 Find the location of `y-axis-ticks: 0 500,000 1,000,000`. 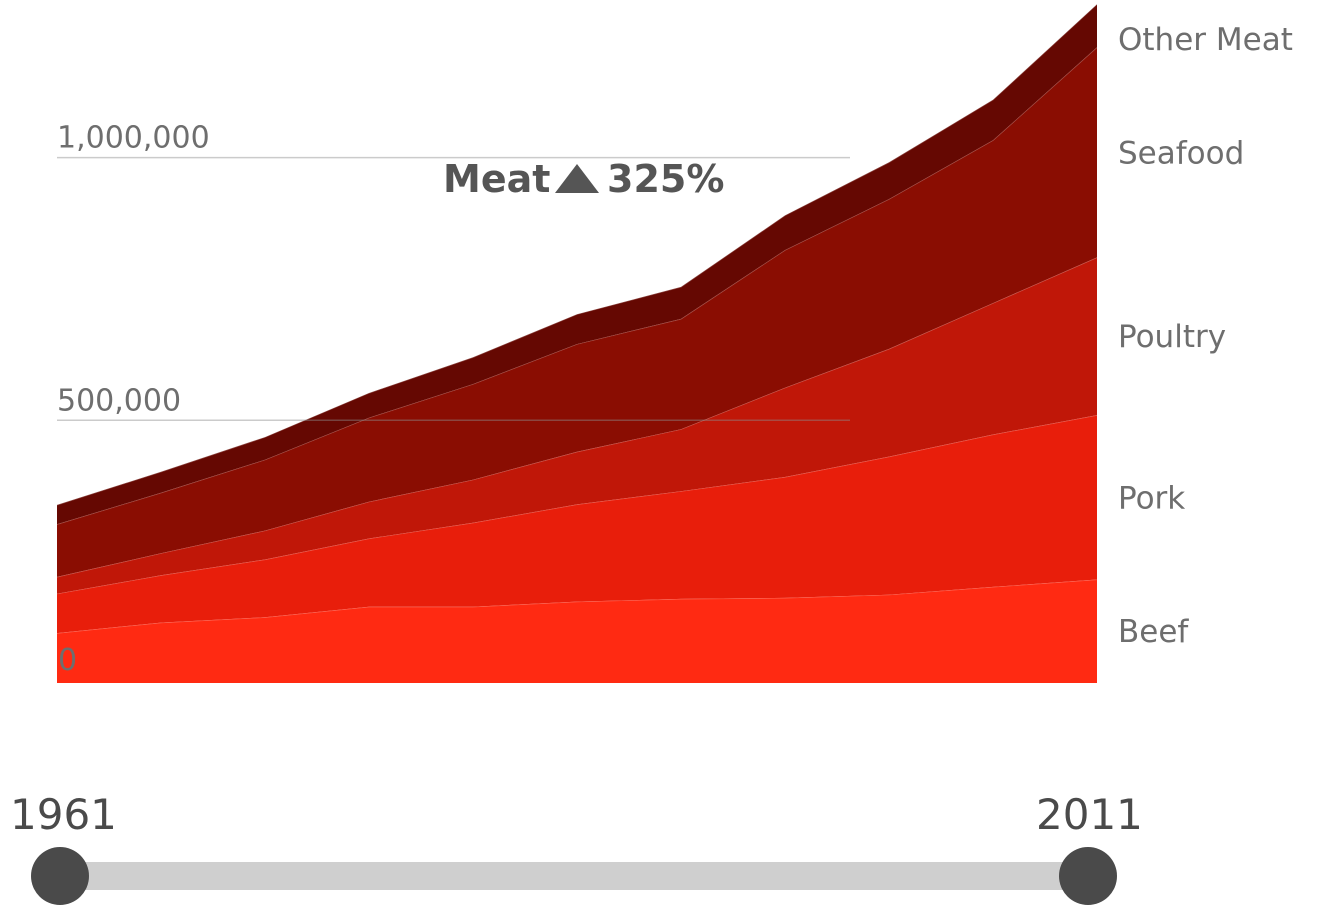

y-axis-ticks: 0 500,000 1,000,000 is located at coordinates (133, 399).